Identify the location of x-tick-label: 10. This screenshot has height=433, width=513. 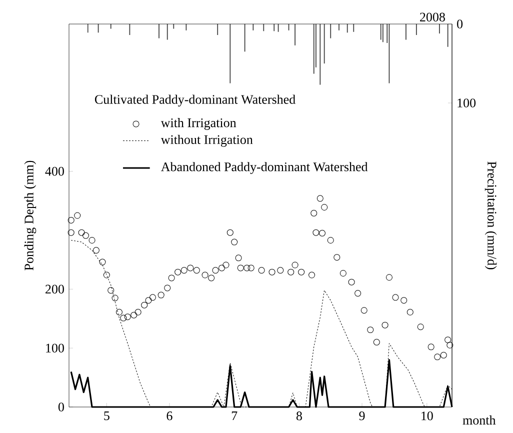
(427, 416).